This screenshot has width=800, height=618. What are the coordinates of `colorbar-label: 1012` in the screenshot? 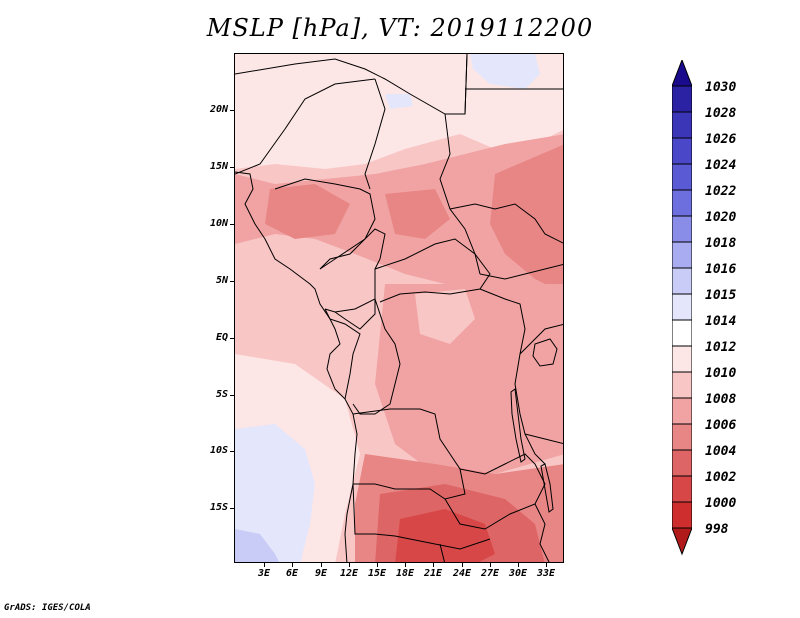 It's located at (721, 347).